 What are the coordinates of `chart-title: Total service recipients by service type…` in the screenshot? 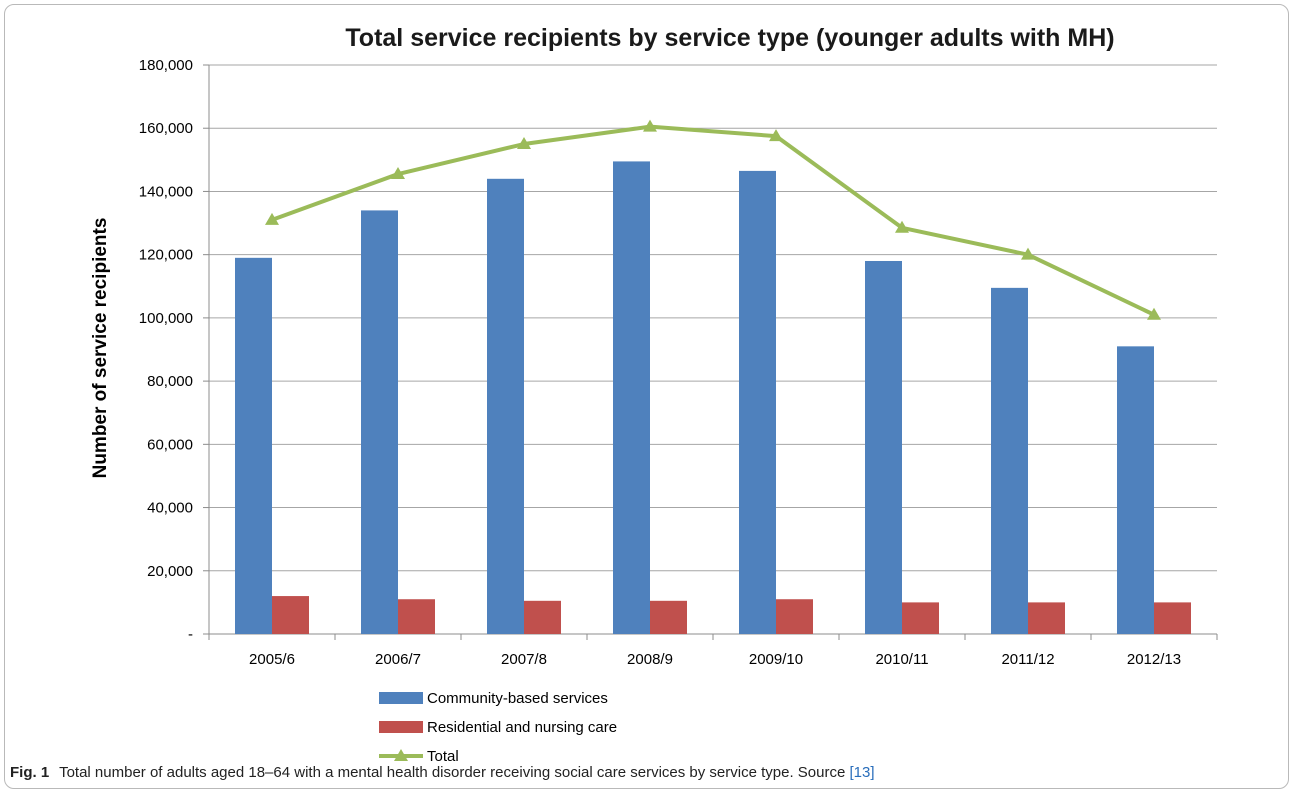 It's located at (729, 38).